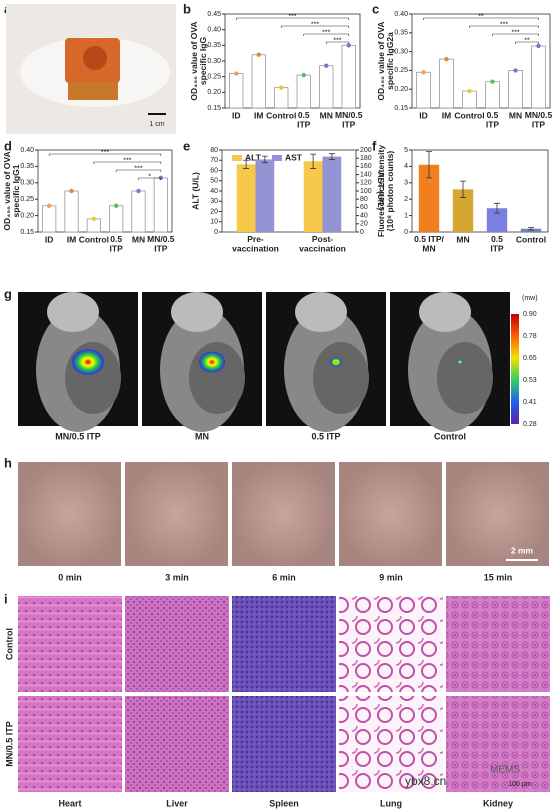 Image resolution: width=554 pixels, height=812 pixels. I want to click on y-tick-label: 2, so click(406, 199).